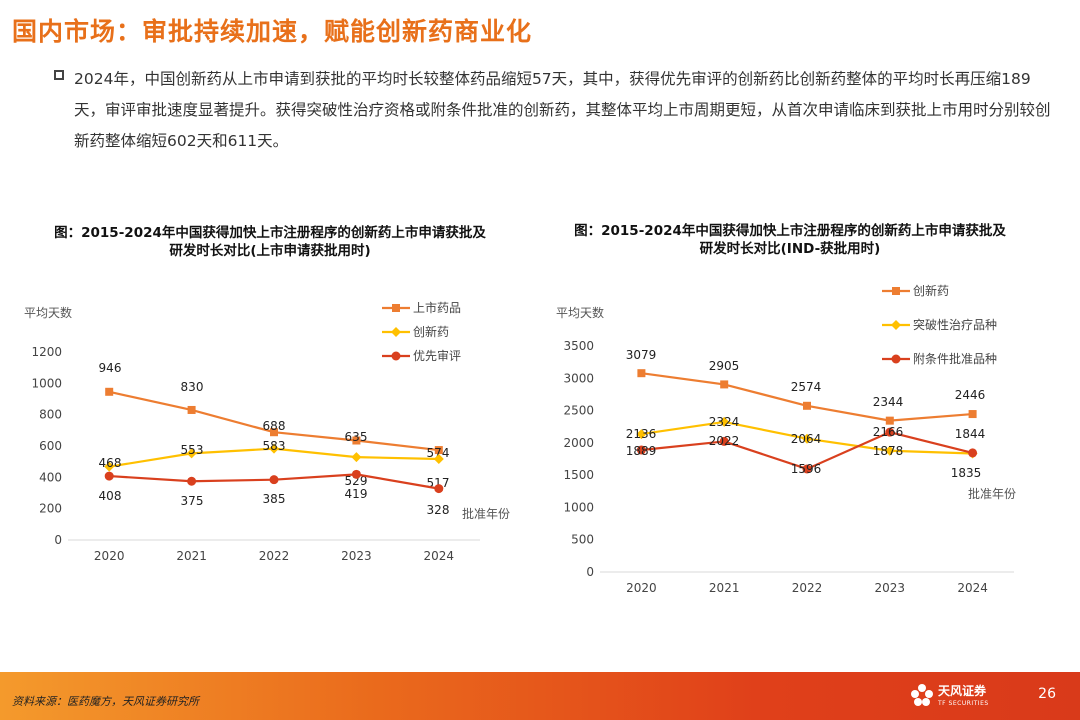 This screenshot has width=1080, height=720. What do you see at coordinates (955, 324) in the screenshot?
I see `legend-label: 突破性治疗品种` at bounding box center [955, 324].